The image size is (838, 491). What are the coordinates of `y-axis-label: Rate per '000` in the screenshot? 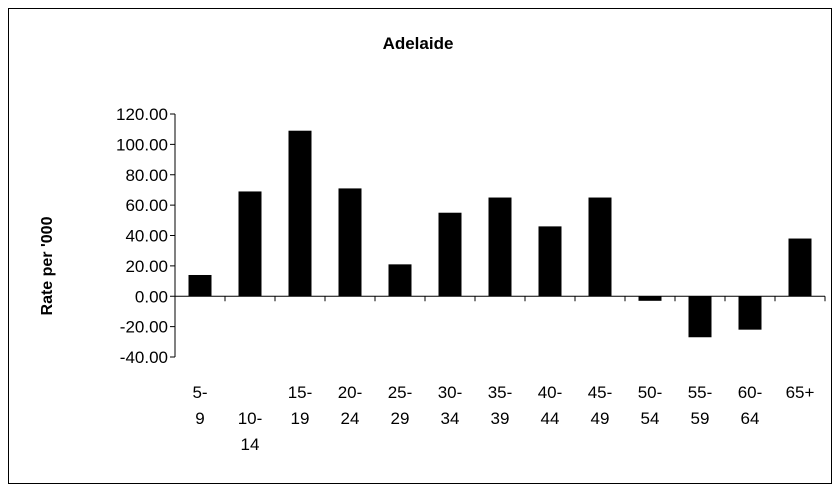 It's located at (47, 265).